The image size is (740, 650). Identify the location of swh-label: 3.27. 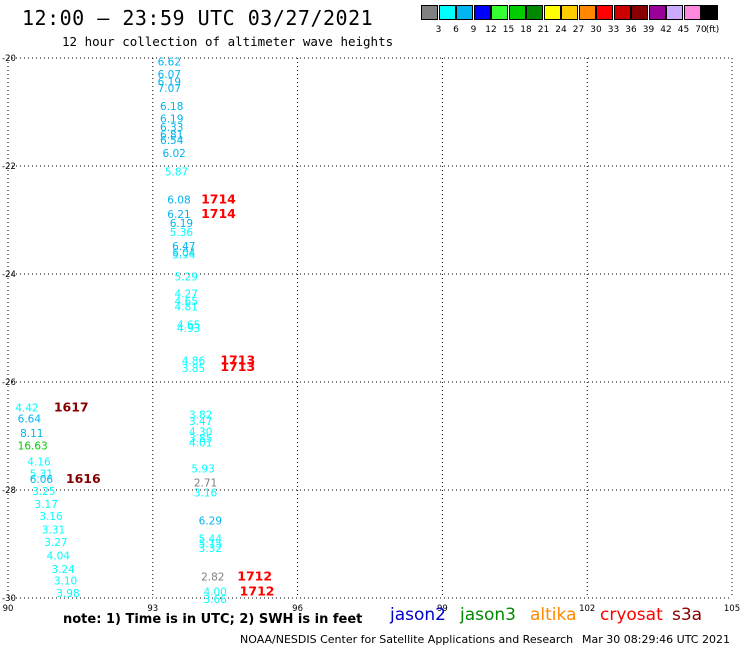
(55, 543).